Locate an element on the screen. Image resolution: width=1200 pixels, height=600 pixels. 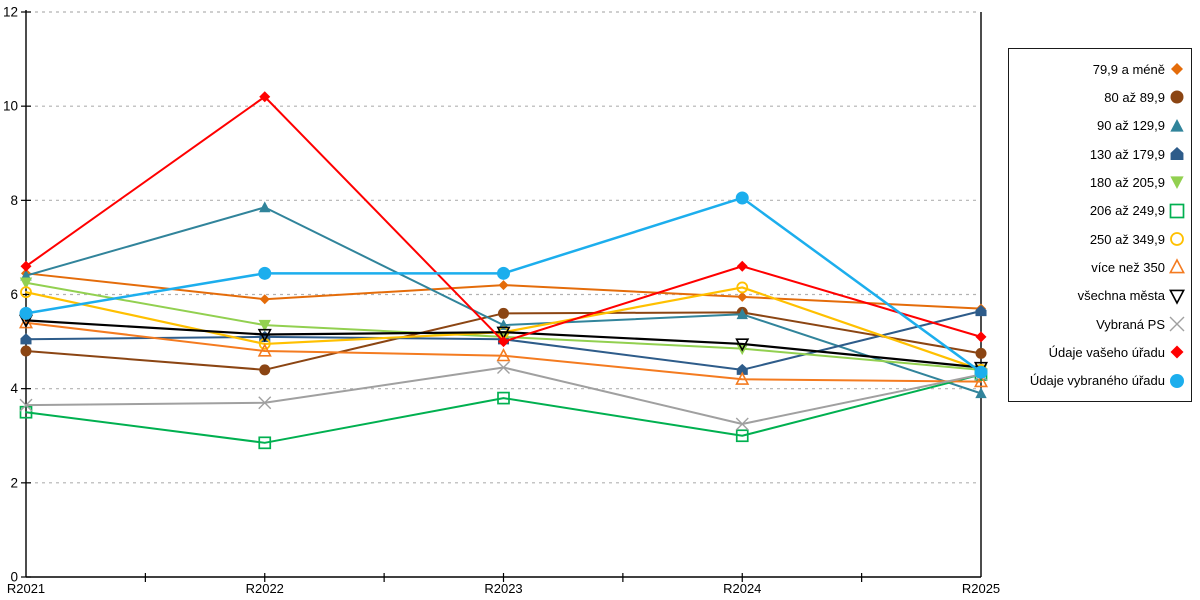
legend-marker-triangle-up-icon is located at coordinates (1177, 125).